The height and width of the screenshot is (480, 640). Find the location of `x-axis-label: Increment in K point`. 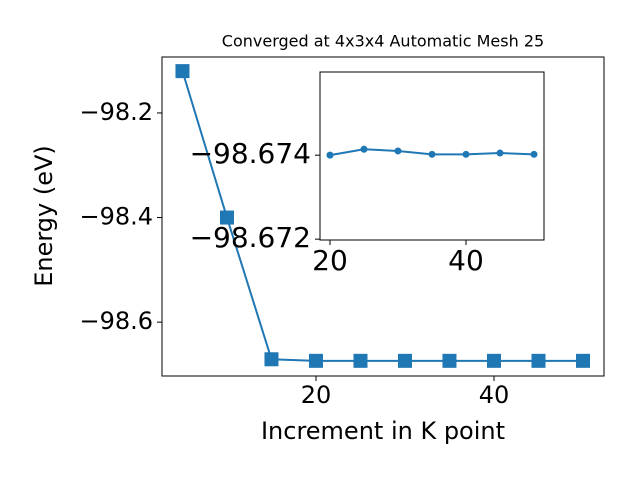

x-axis-label: Increment in K point is located at coordinates (383, 431).